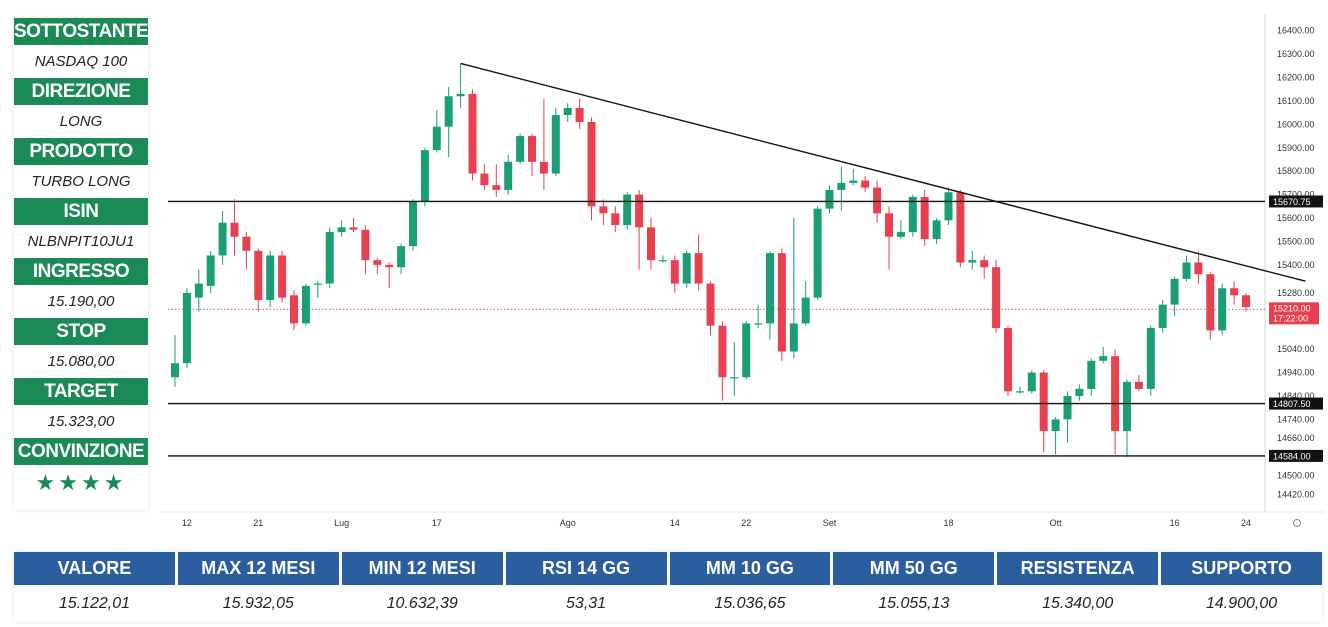  I want to click on x-tick-label: 14, so click(675, 523).